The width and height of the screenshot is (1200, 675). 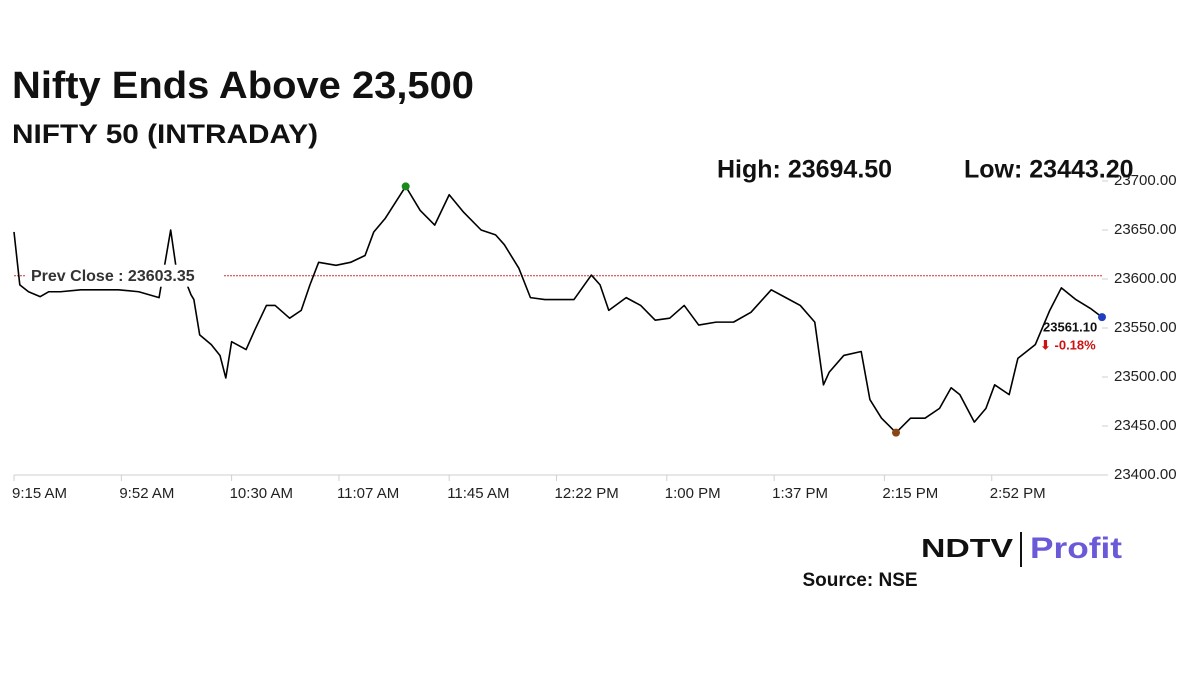 I want to click on x-tick-label: 2:15 PM, so click(x=910, y=493).